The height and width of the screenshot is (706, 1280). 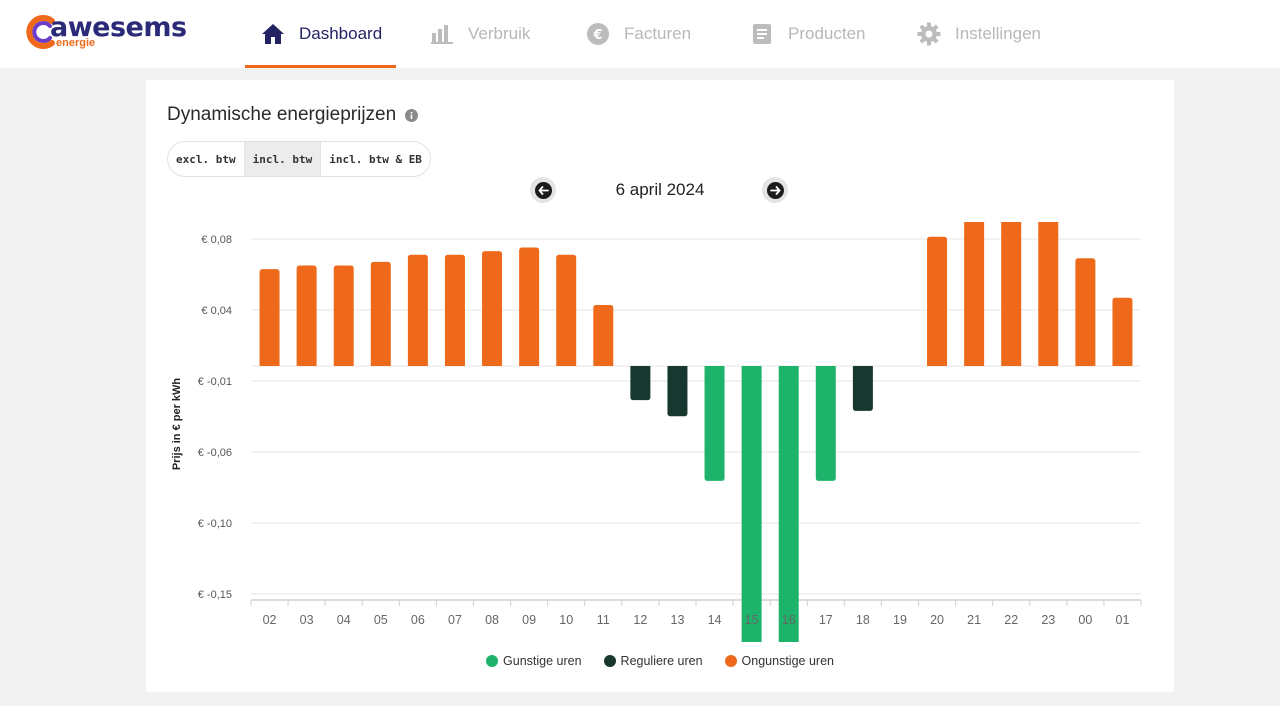 I want to click on x-tick-label: 20, so click(x=937, y=620).